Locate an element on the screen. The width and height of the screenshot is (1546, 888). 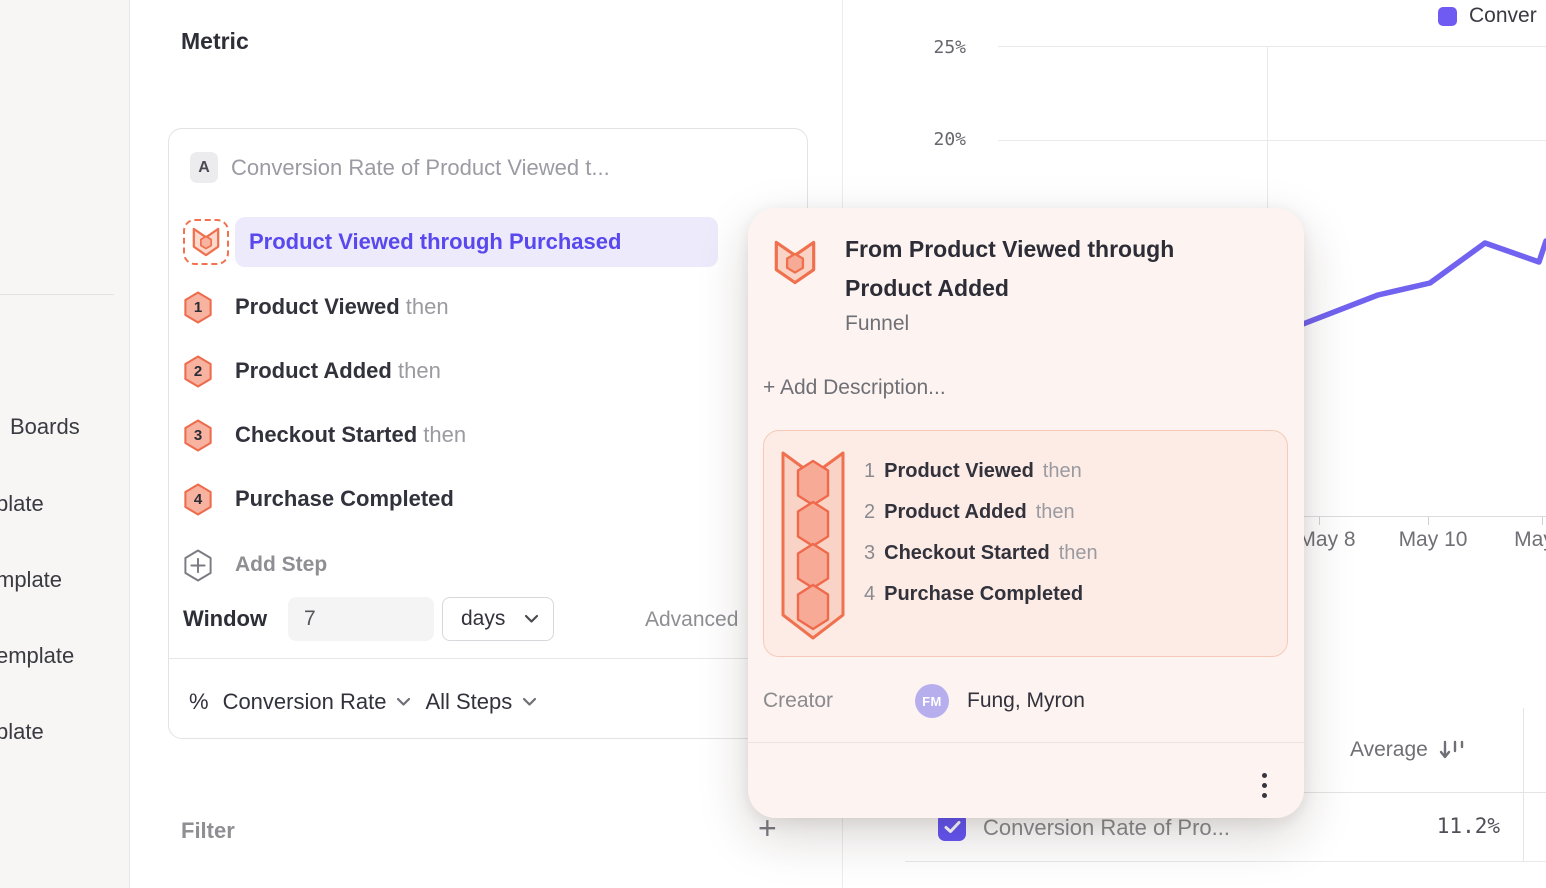
popover-footer-divider is located at coordinates (1026, 742).